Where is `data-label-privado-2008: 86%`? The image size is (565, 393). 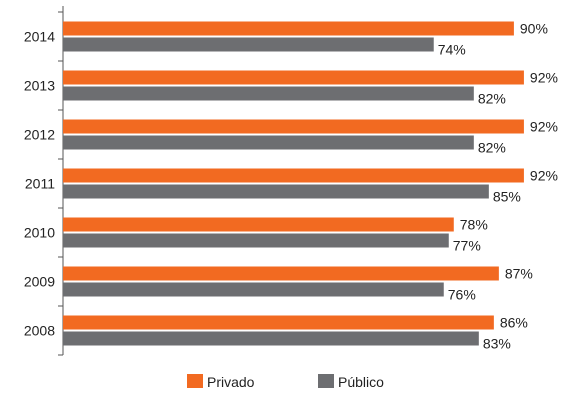 data-label-privado-2008: 86% is located at coordinates (514, 323).